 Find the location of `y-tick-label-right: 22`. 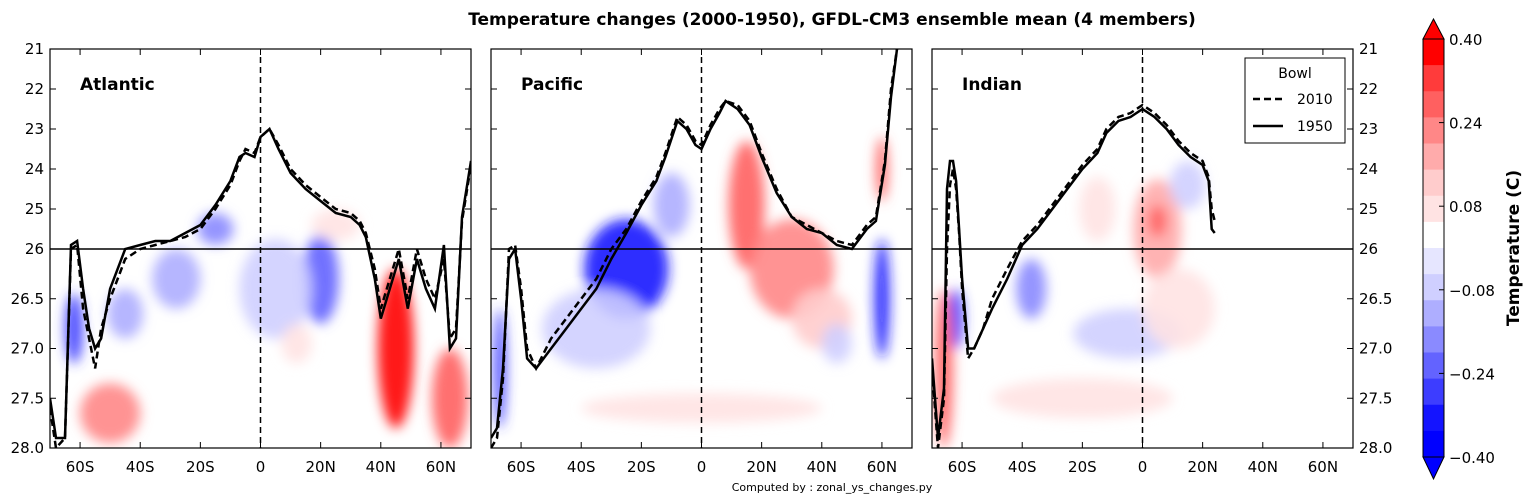

y-tick-label-right: 22 is located at coordinates (1368, 89).